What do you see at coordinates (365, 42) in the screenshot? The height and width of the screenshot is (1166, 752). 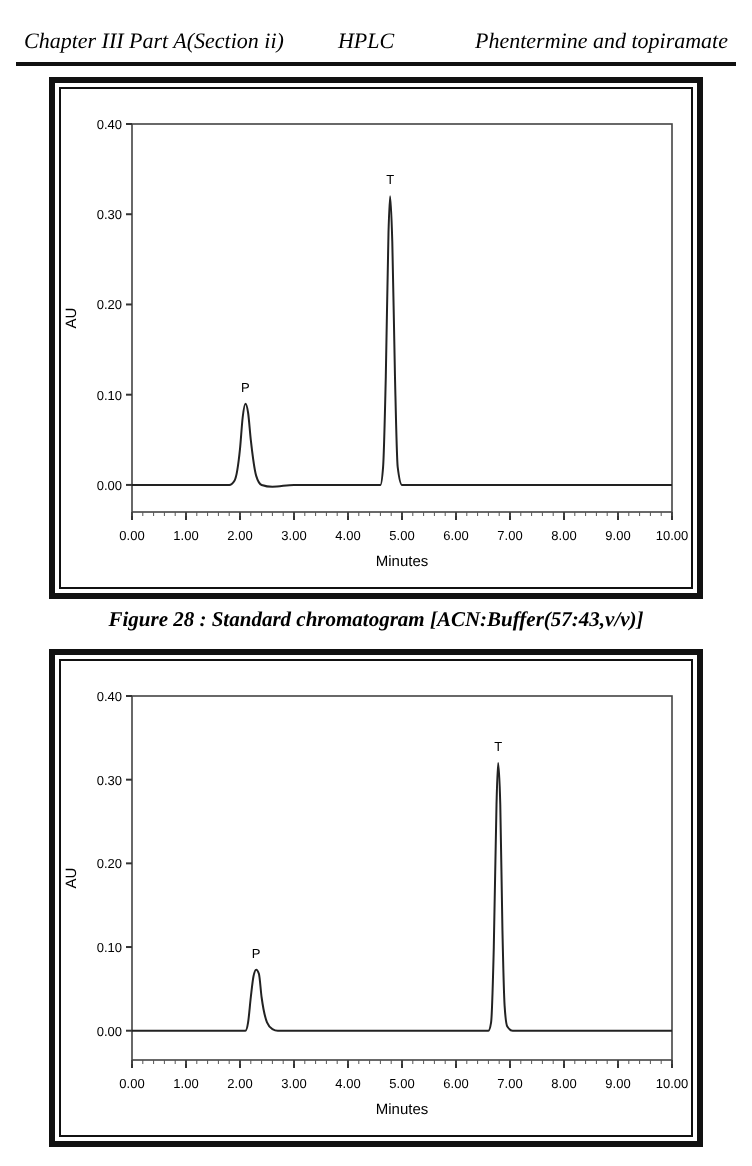 I see `text: HPLC` at bounding box center [365, 42].